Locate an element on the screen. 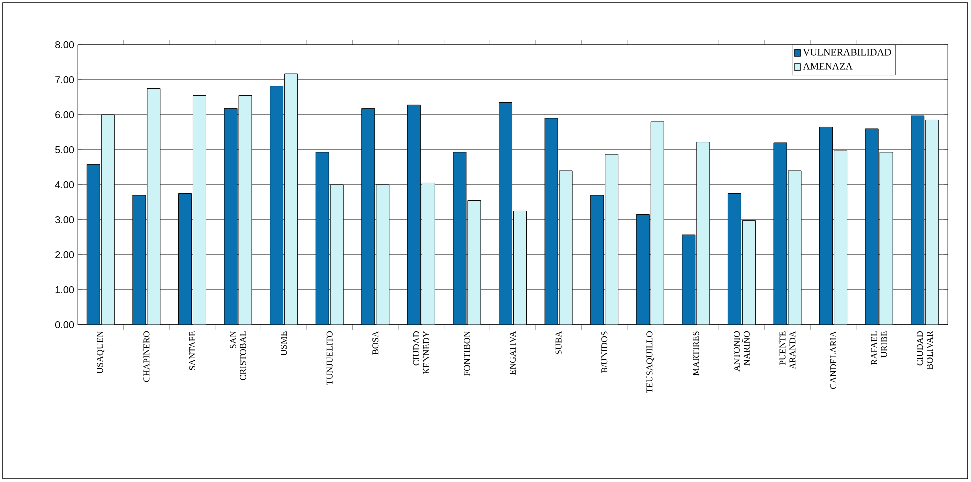  x-tick-label: TEUSAQUILLO is located at coordinates (650, 363).